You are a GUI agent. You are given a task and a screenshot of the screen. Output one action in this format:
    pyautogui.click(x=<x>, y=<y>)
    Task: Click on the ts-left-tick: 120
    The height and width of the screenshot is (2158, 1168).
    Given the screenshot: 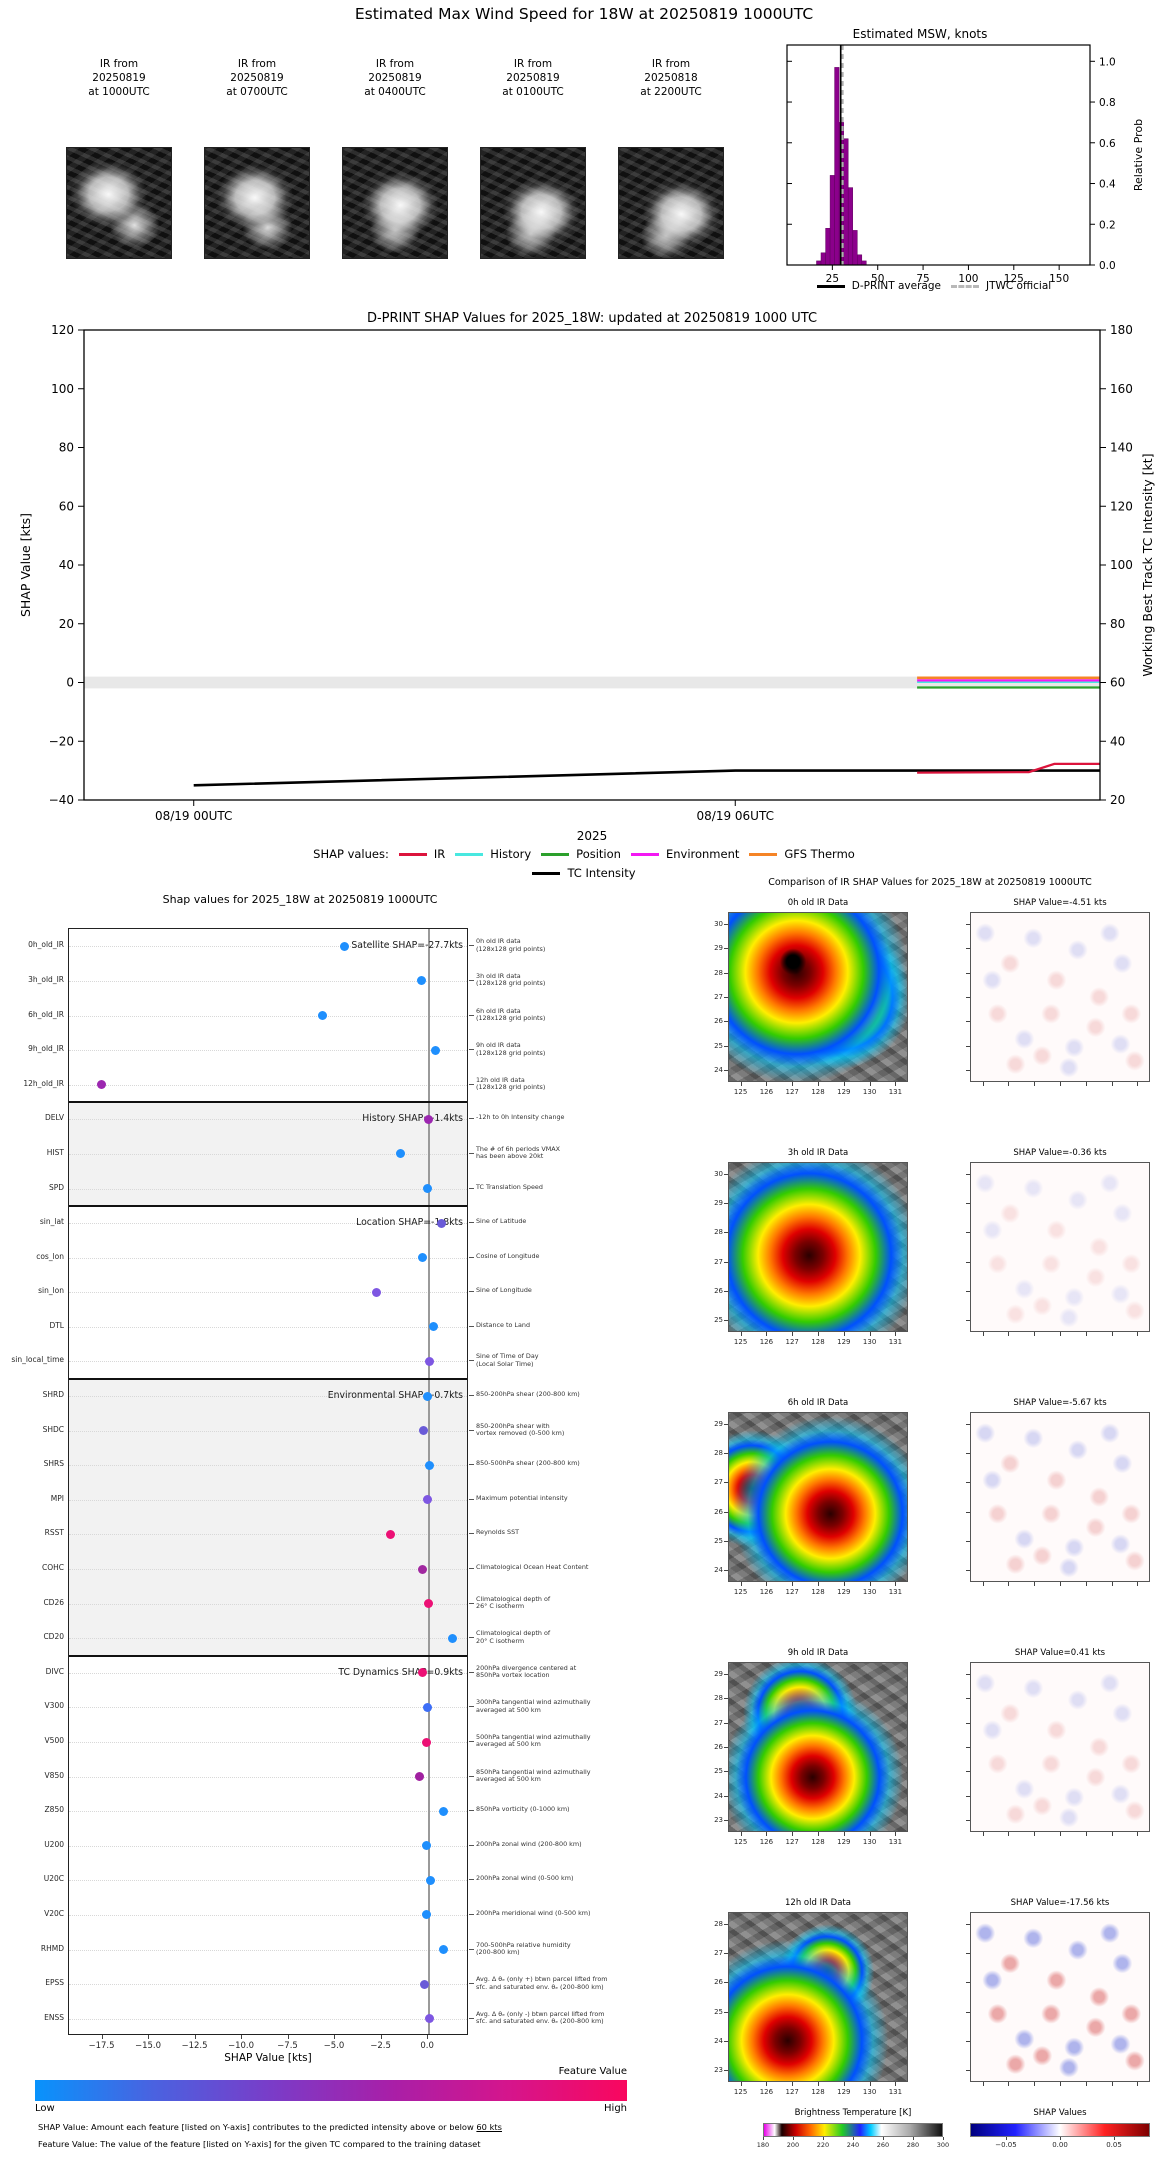 What is the action you would take?
    pyautogui.click(x=62, y=330)
    